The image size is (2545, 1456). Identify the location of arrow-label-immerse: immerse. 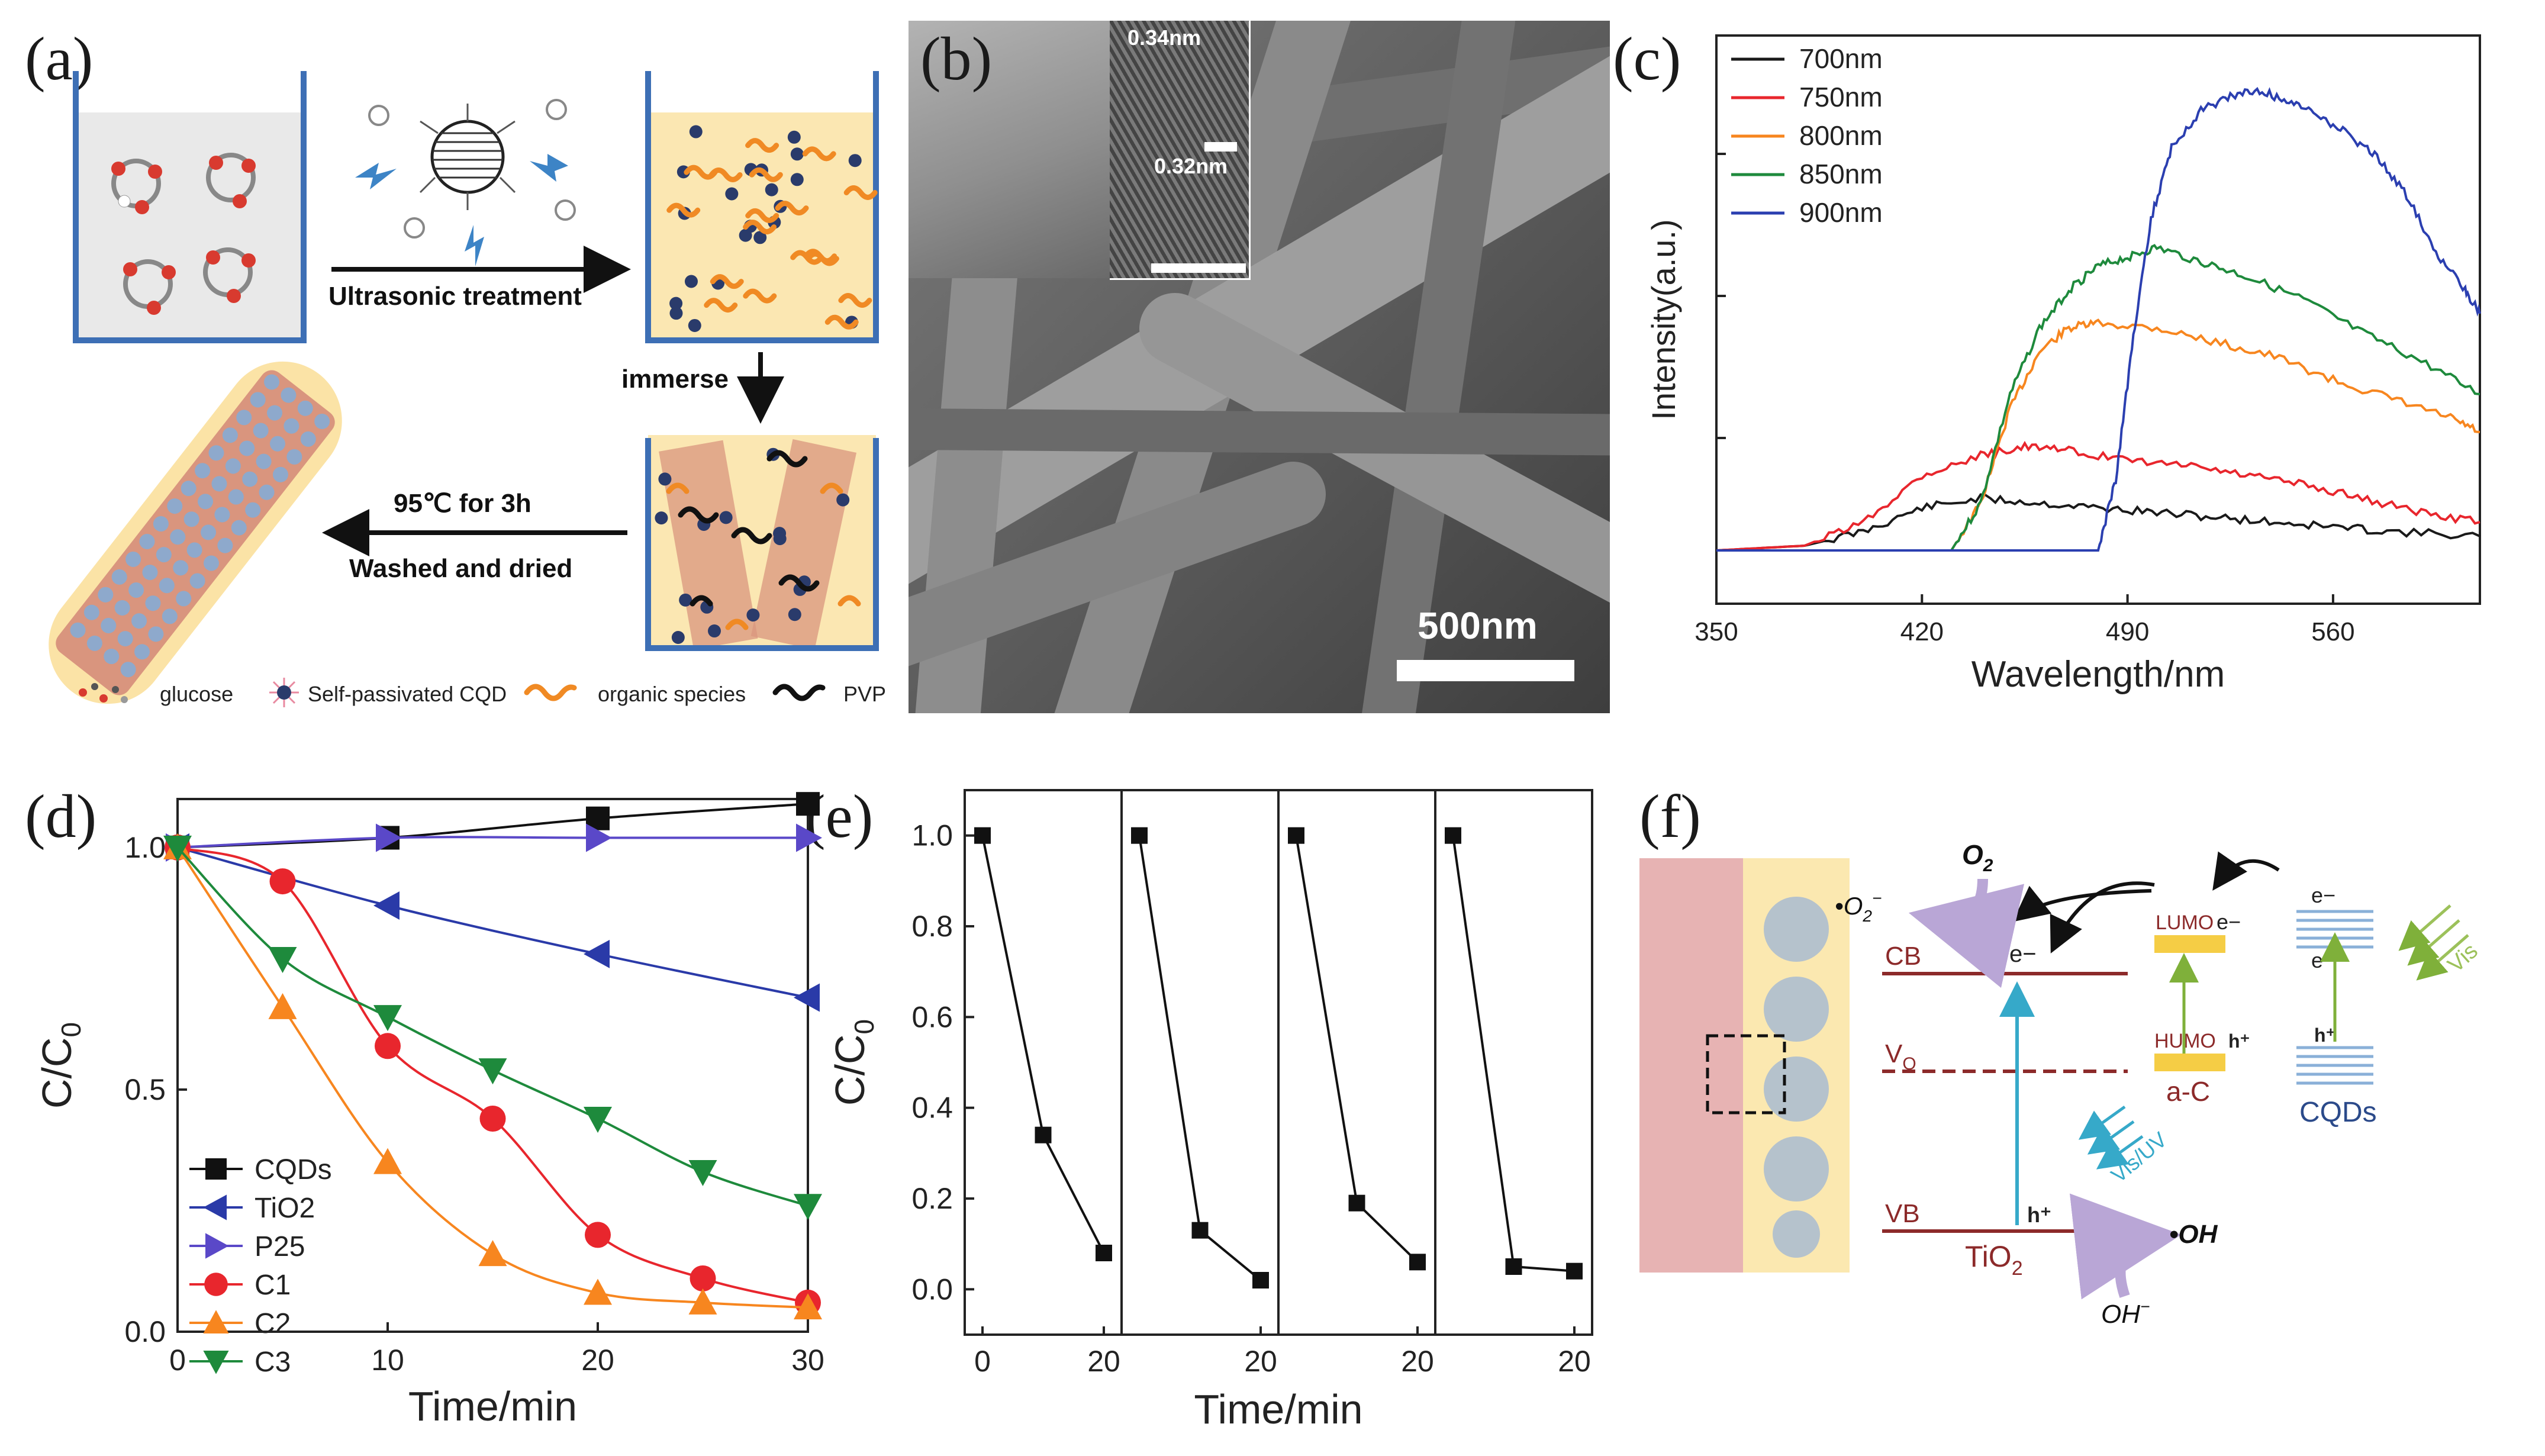
(675, 379).